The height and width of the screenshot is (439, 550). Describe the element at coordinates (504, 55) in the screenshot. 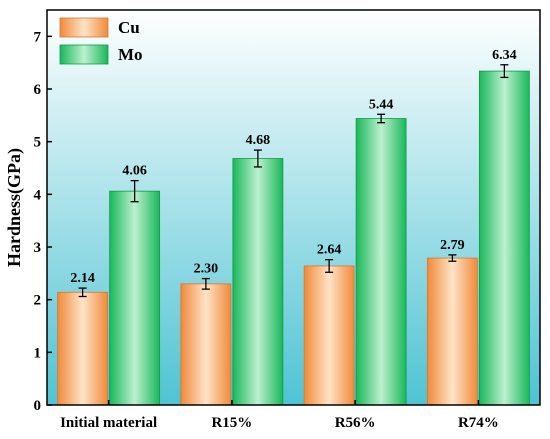

I see `data-label-mo-3: 6.34` at that location.